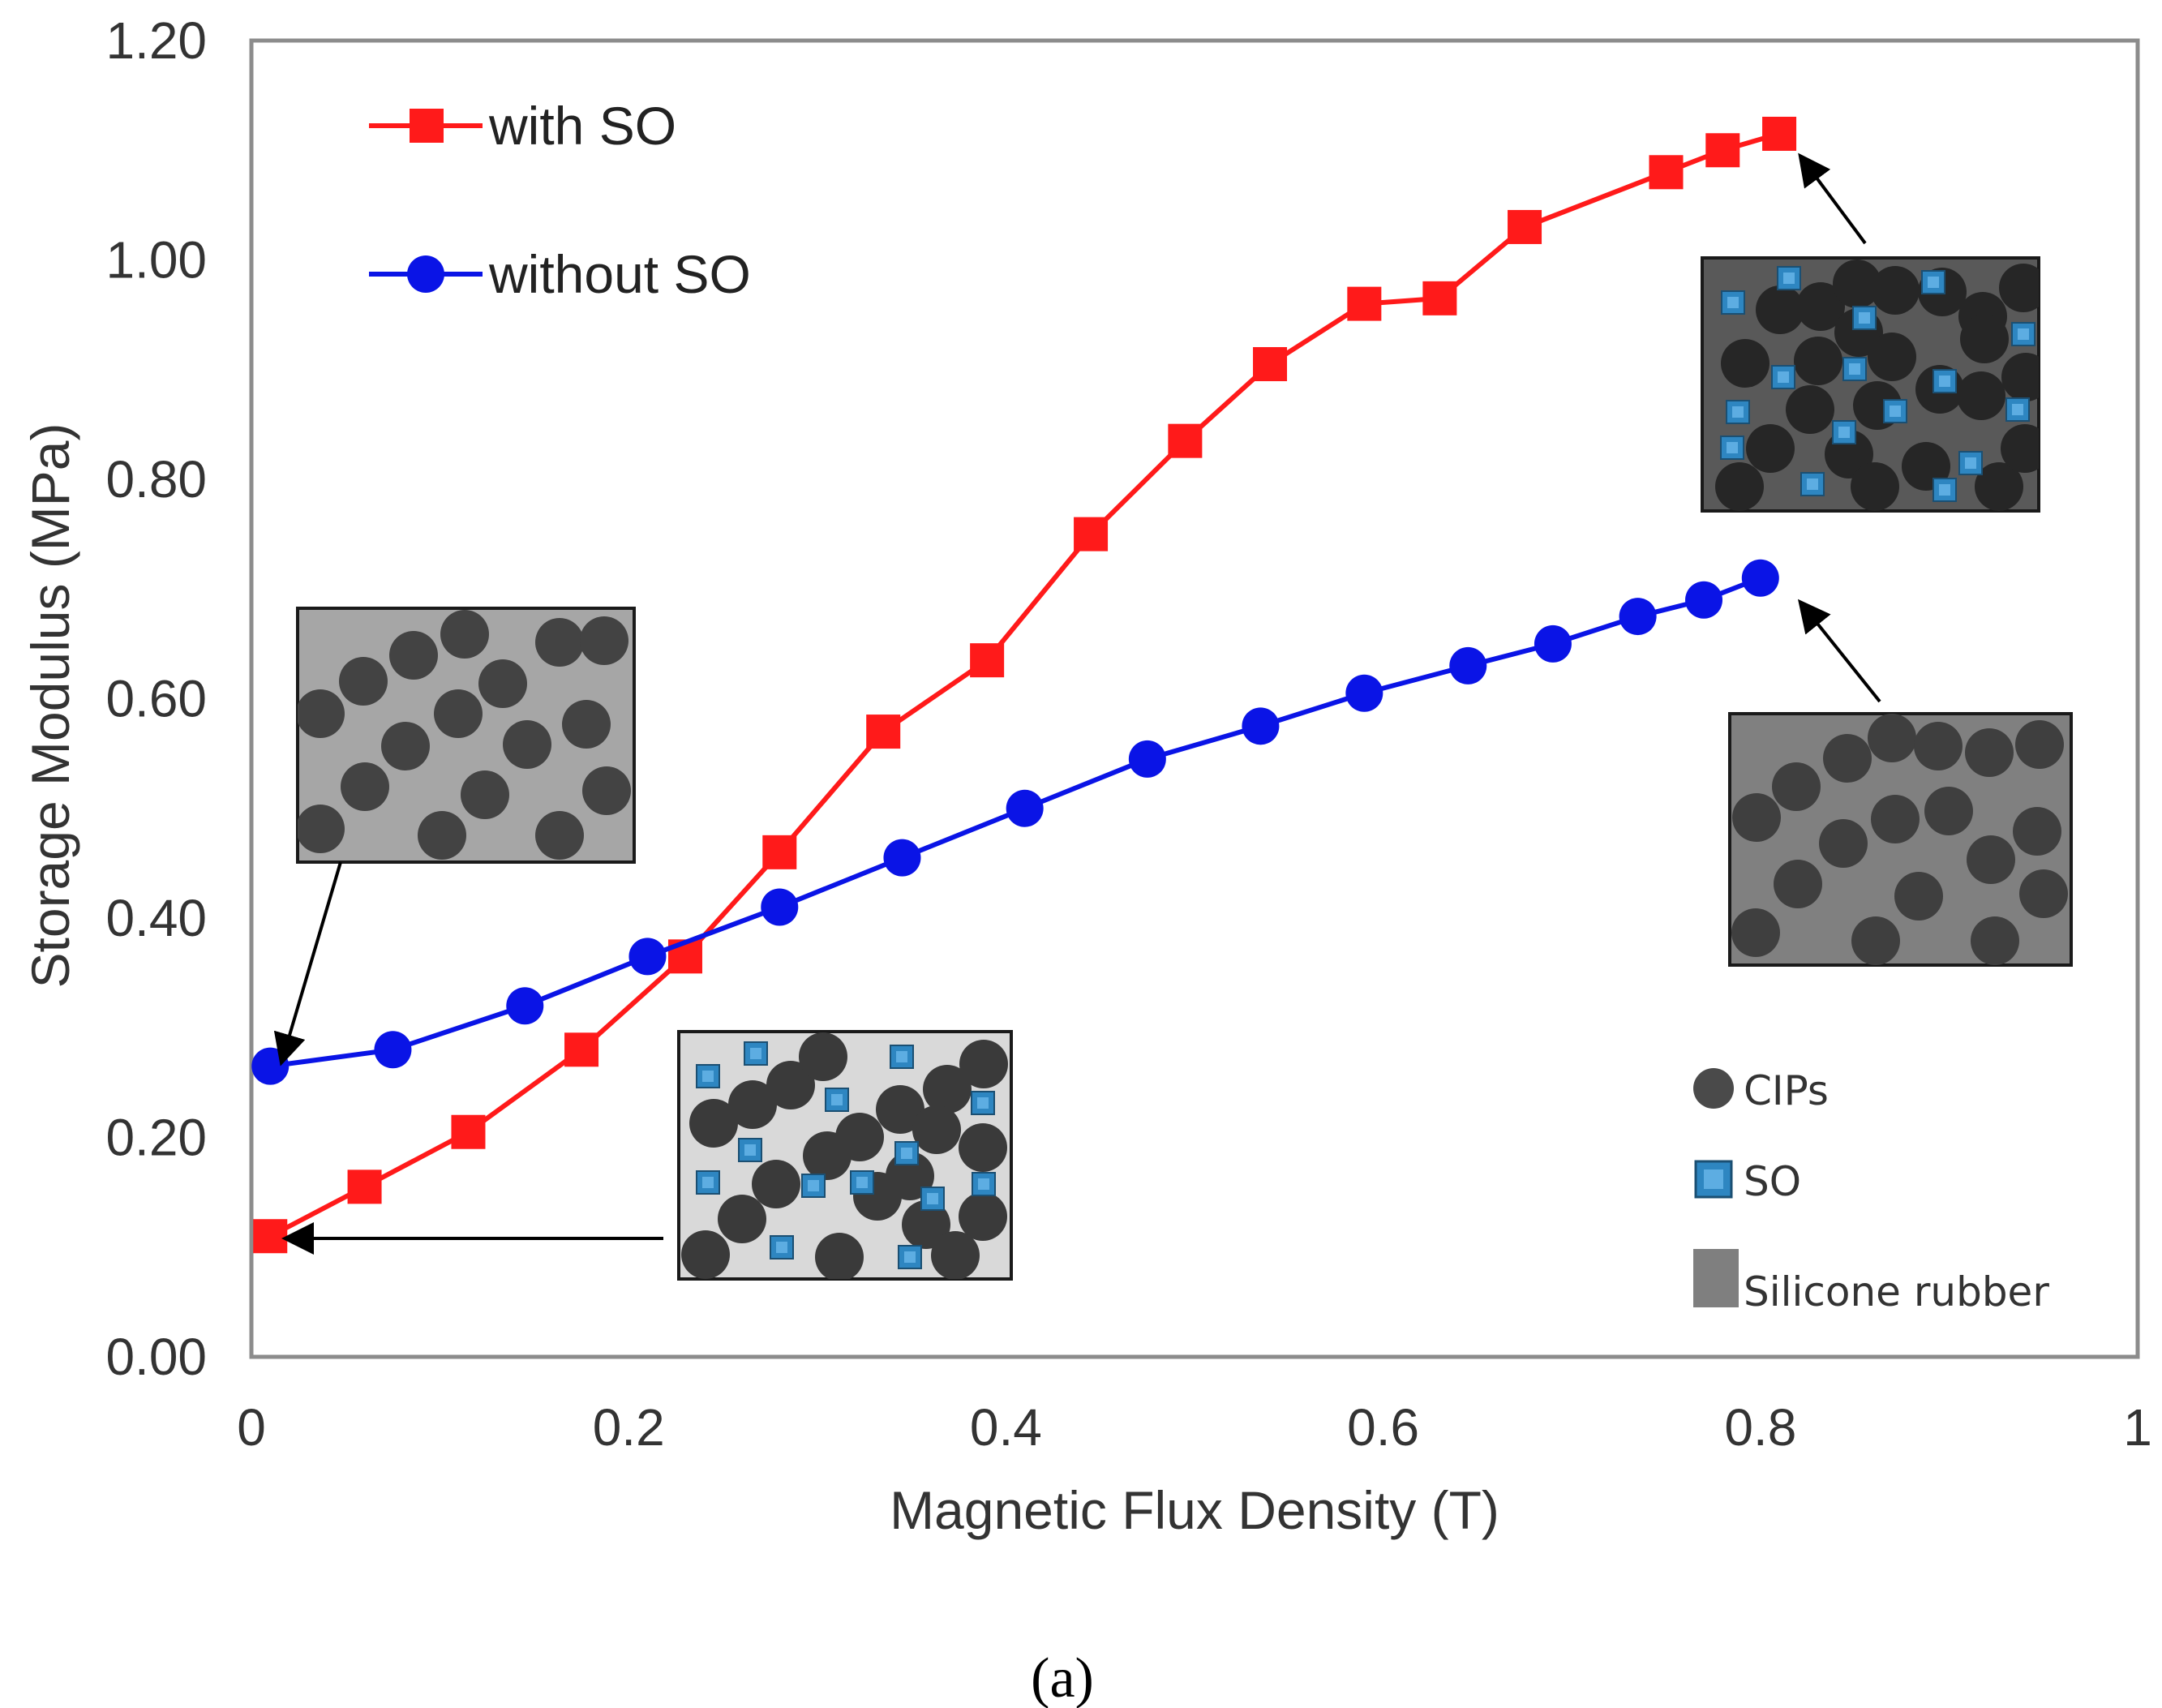 This screenshot has width=2162, height=1708. I want to click on inset-without-so-aligned, so click(1900, 839).